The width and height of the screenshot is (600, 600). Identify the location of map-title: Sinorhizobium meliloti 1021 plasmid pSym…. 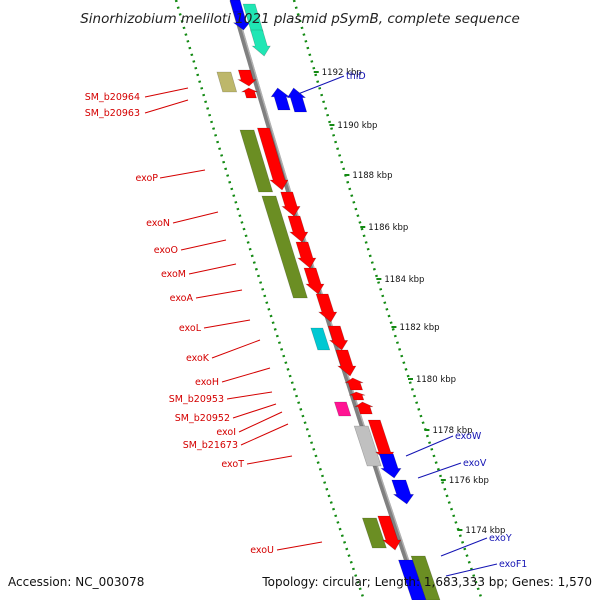
(300, 19).